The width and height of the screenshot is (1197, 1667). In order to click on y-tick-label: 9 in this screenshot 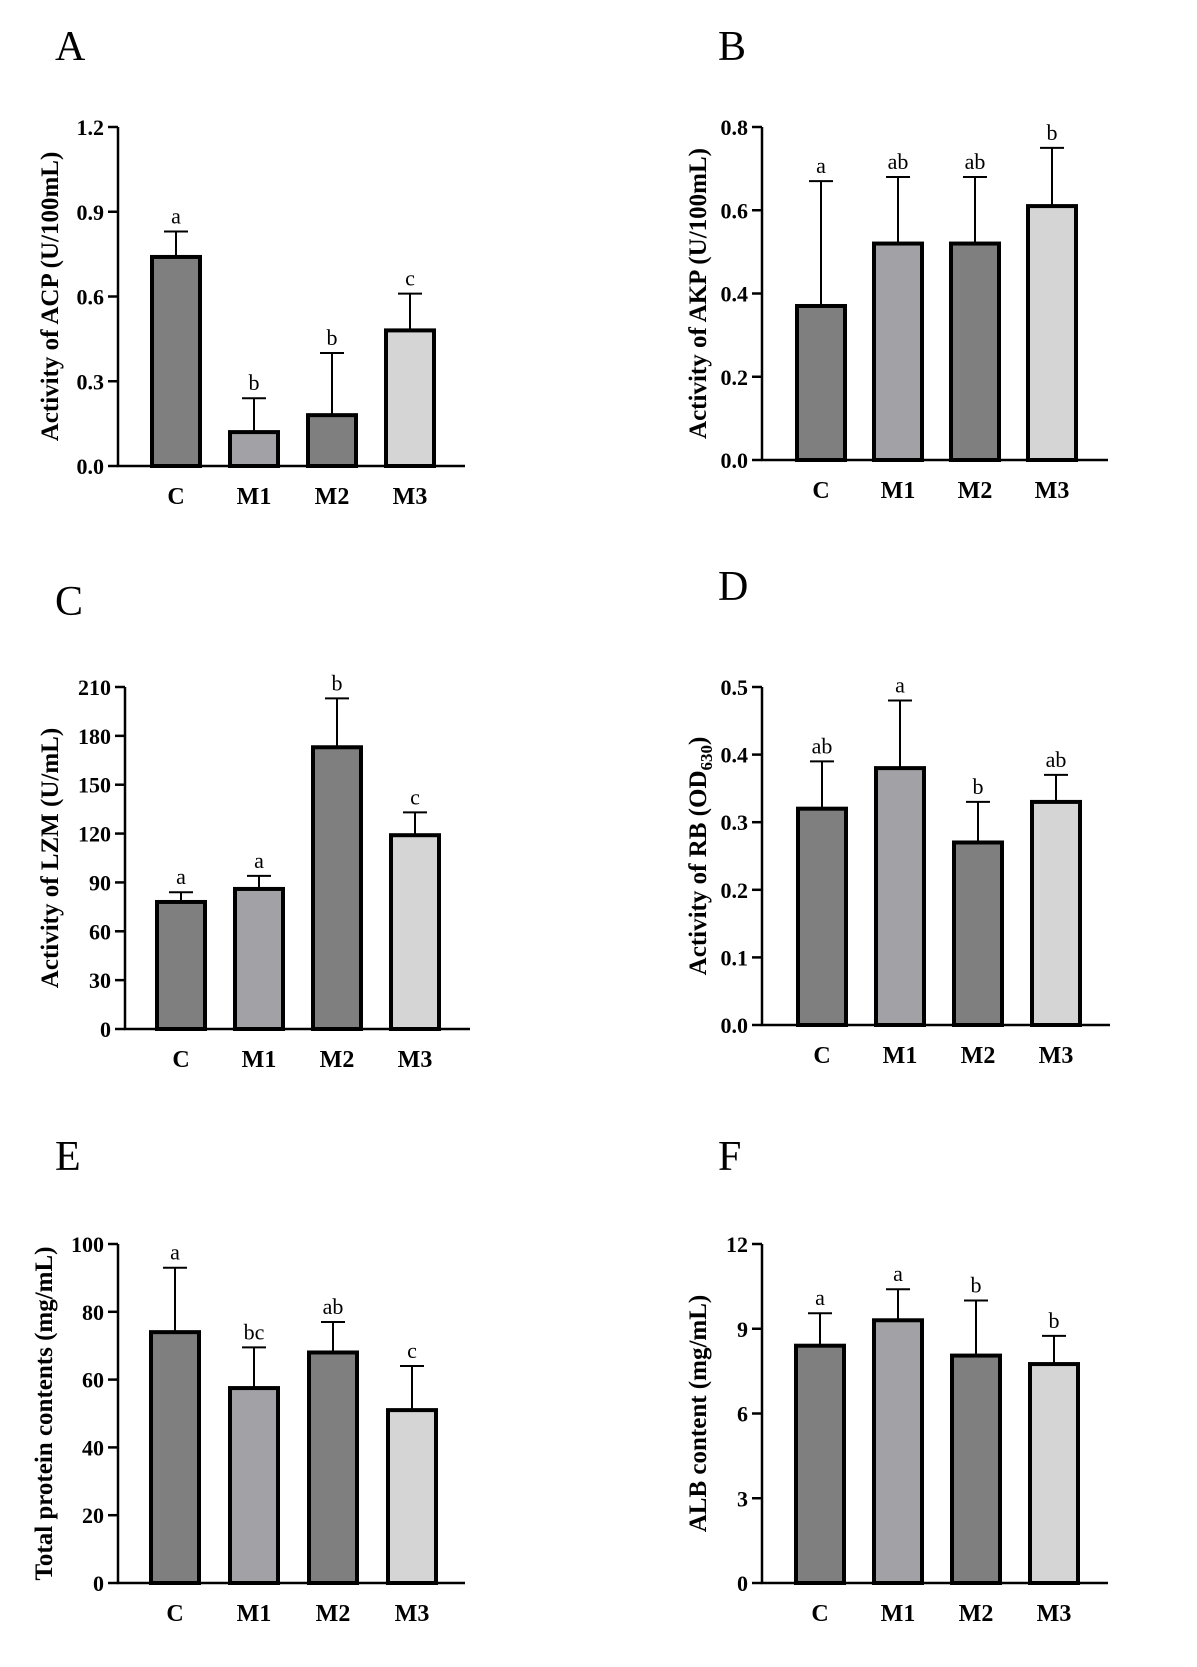, I will do `click(742, 1329)`.